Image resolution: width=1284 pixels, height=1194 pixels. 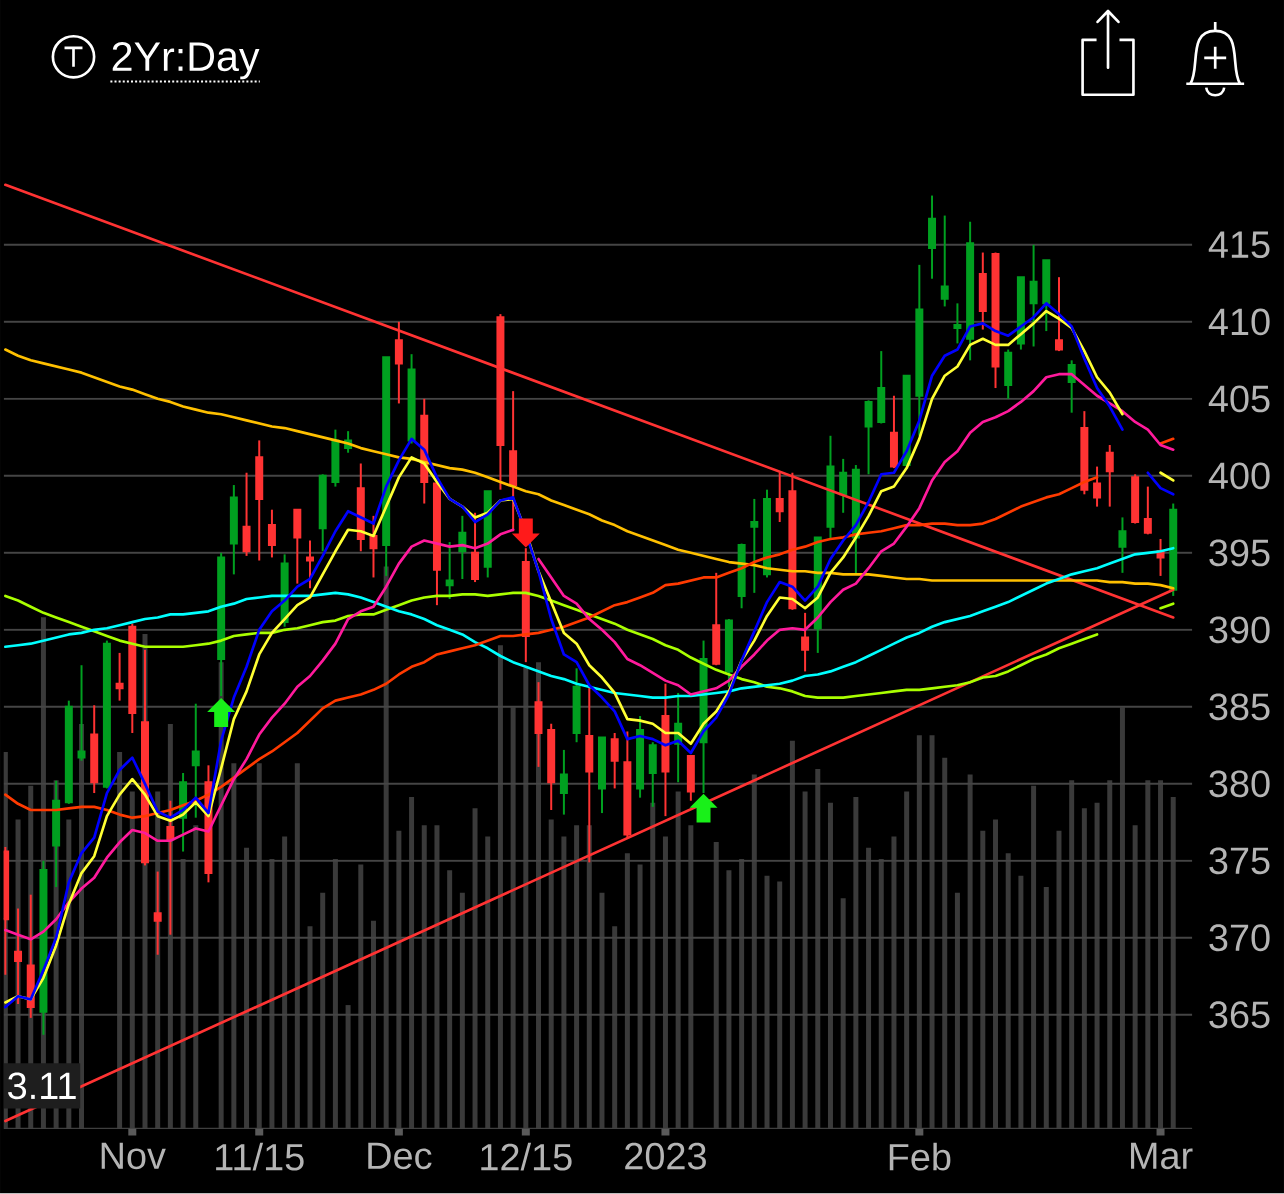 I want to click on y-tick-label: 415, so click(x=1239, y=245).